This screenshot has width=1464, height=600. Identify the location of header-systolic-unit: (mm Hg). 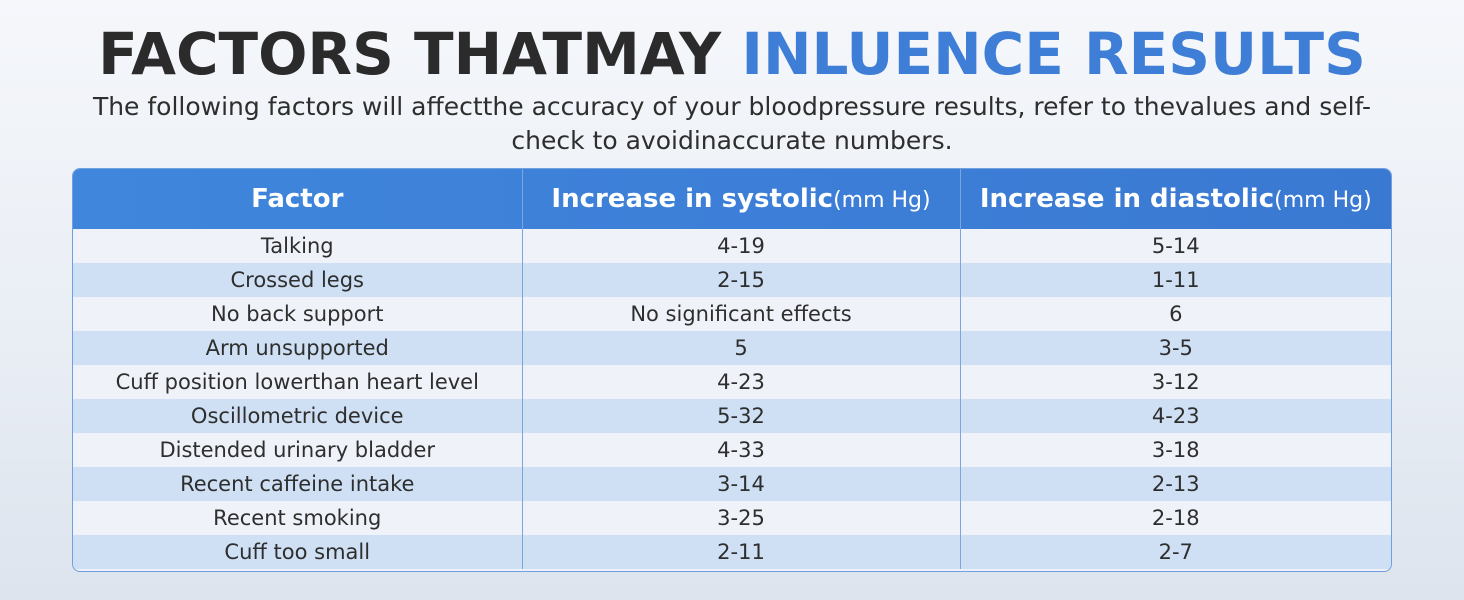
(882, 200).